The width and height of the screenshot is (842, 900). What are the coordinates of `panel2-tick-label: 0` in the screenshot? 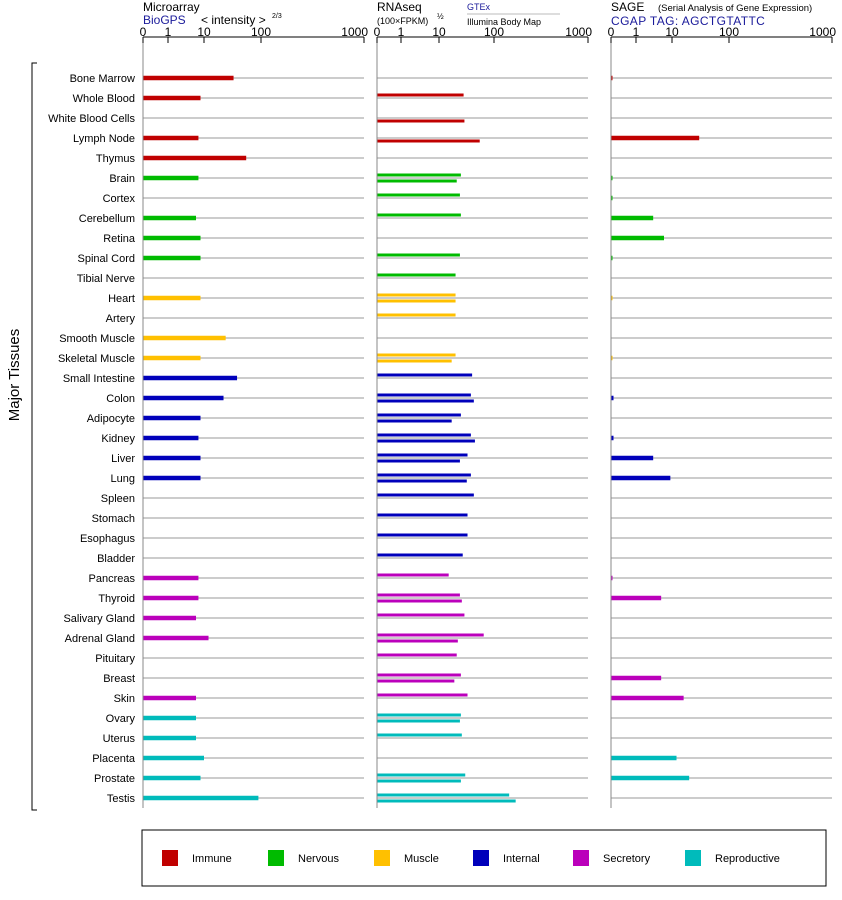 It's located at (377, 32).